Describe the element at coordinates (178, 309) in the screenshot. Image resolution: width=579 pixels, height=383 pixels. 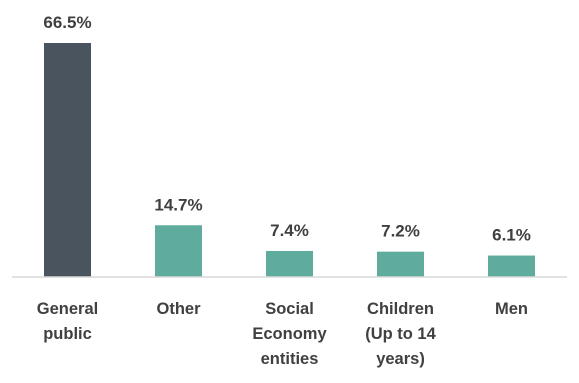
I see `category-label-1: Other` at that location.